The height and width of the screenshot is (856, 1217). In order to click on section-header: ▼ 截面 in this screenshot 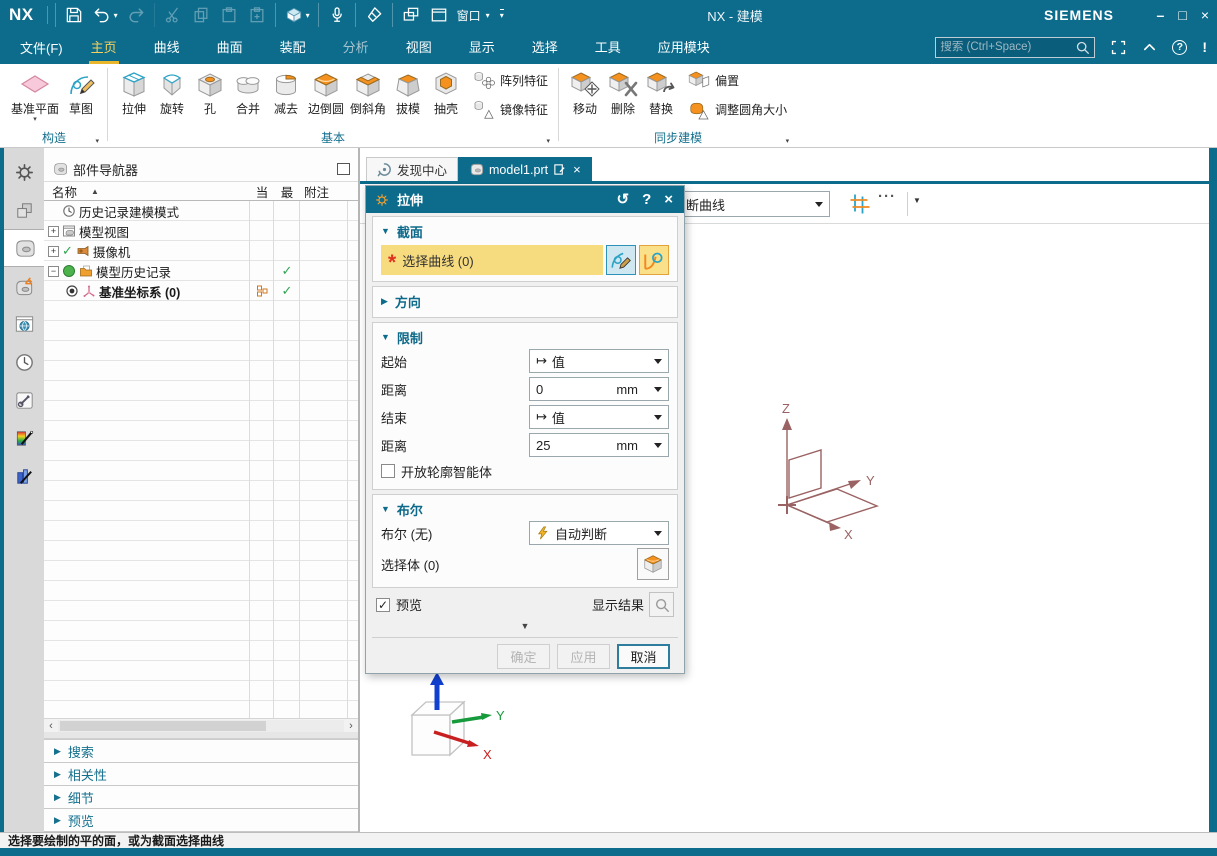, I will do `click(402, 232)`.